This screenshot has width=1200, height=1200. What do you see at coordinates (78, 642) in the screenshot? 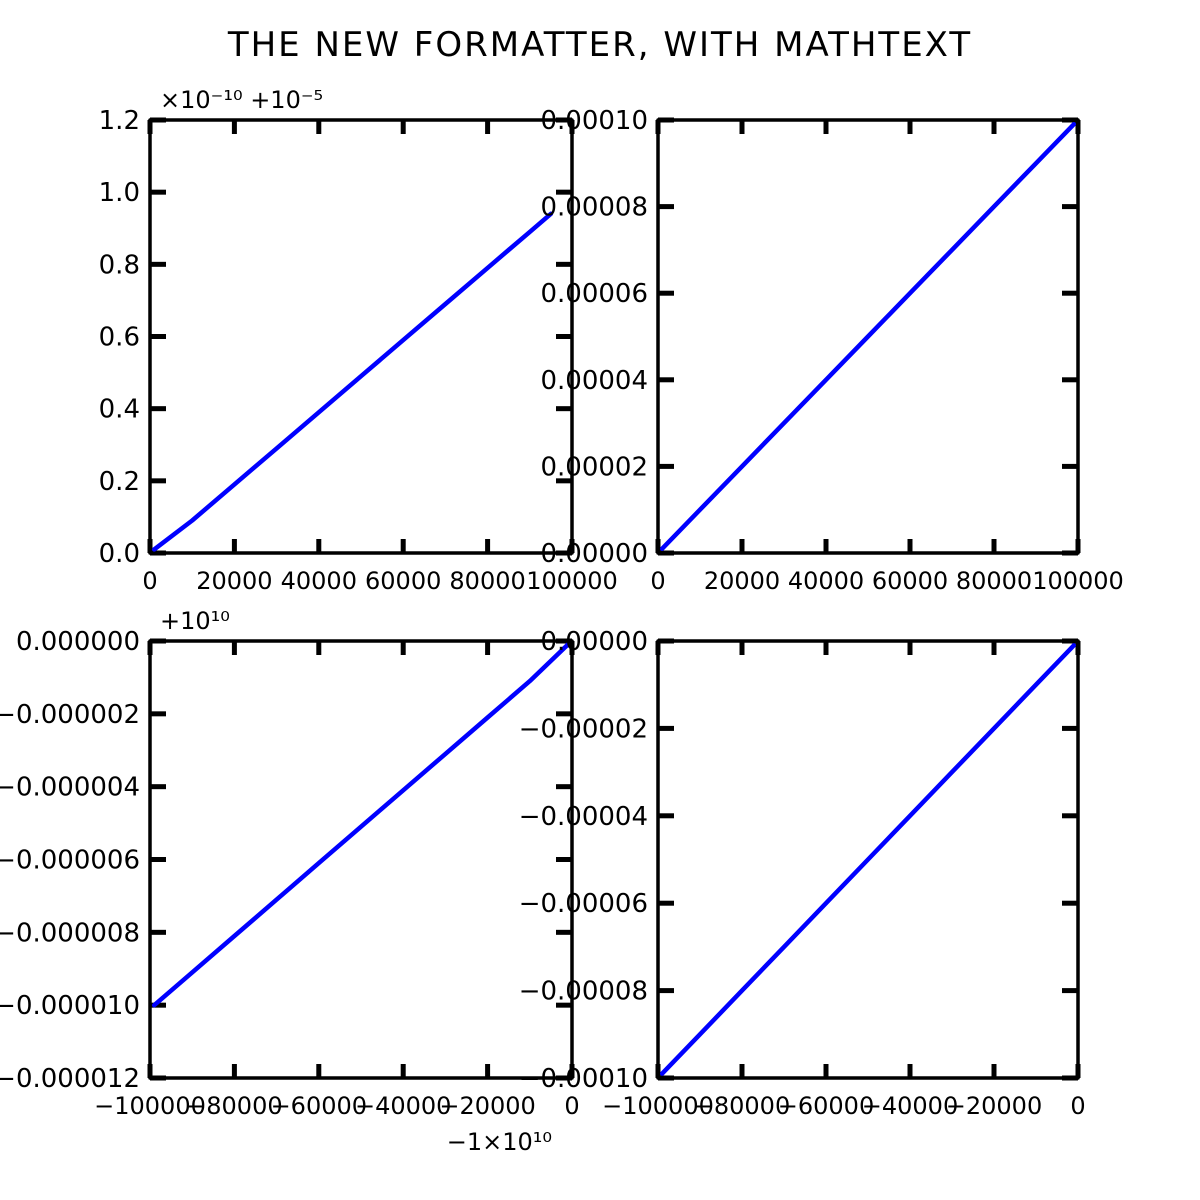
I see `y-tick-label: 0.000000` at bounding box center [78, 642].